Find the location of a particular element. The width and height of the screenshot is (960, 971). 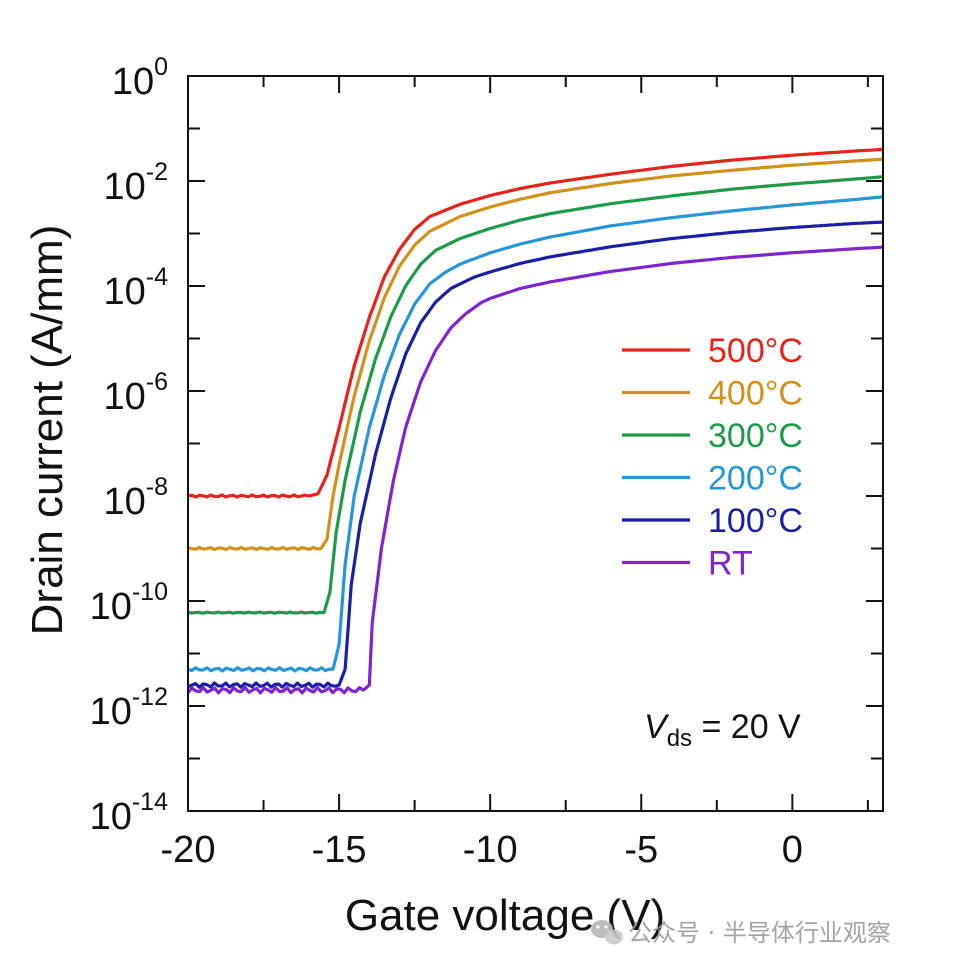

legend-label: 500°C is located at coordinates (755, 351).